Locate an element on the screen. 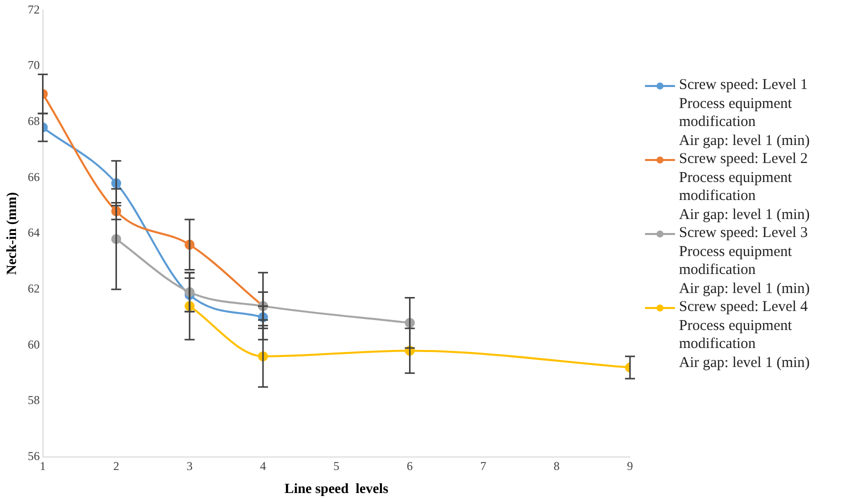 The height and width of the screenshot is (502, 841). y-tick-label: 62 is located at coordinates (34, 288).